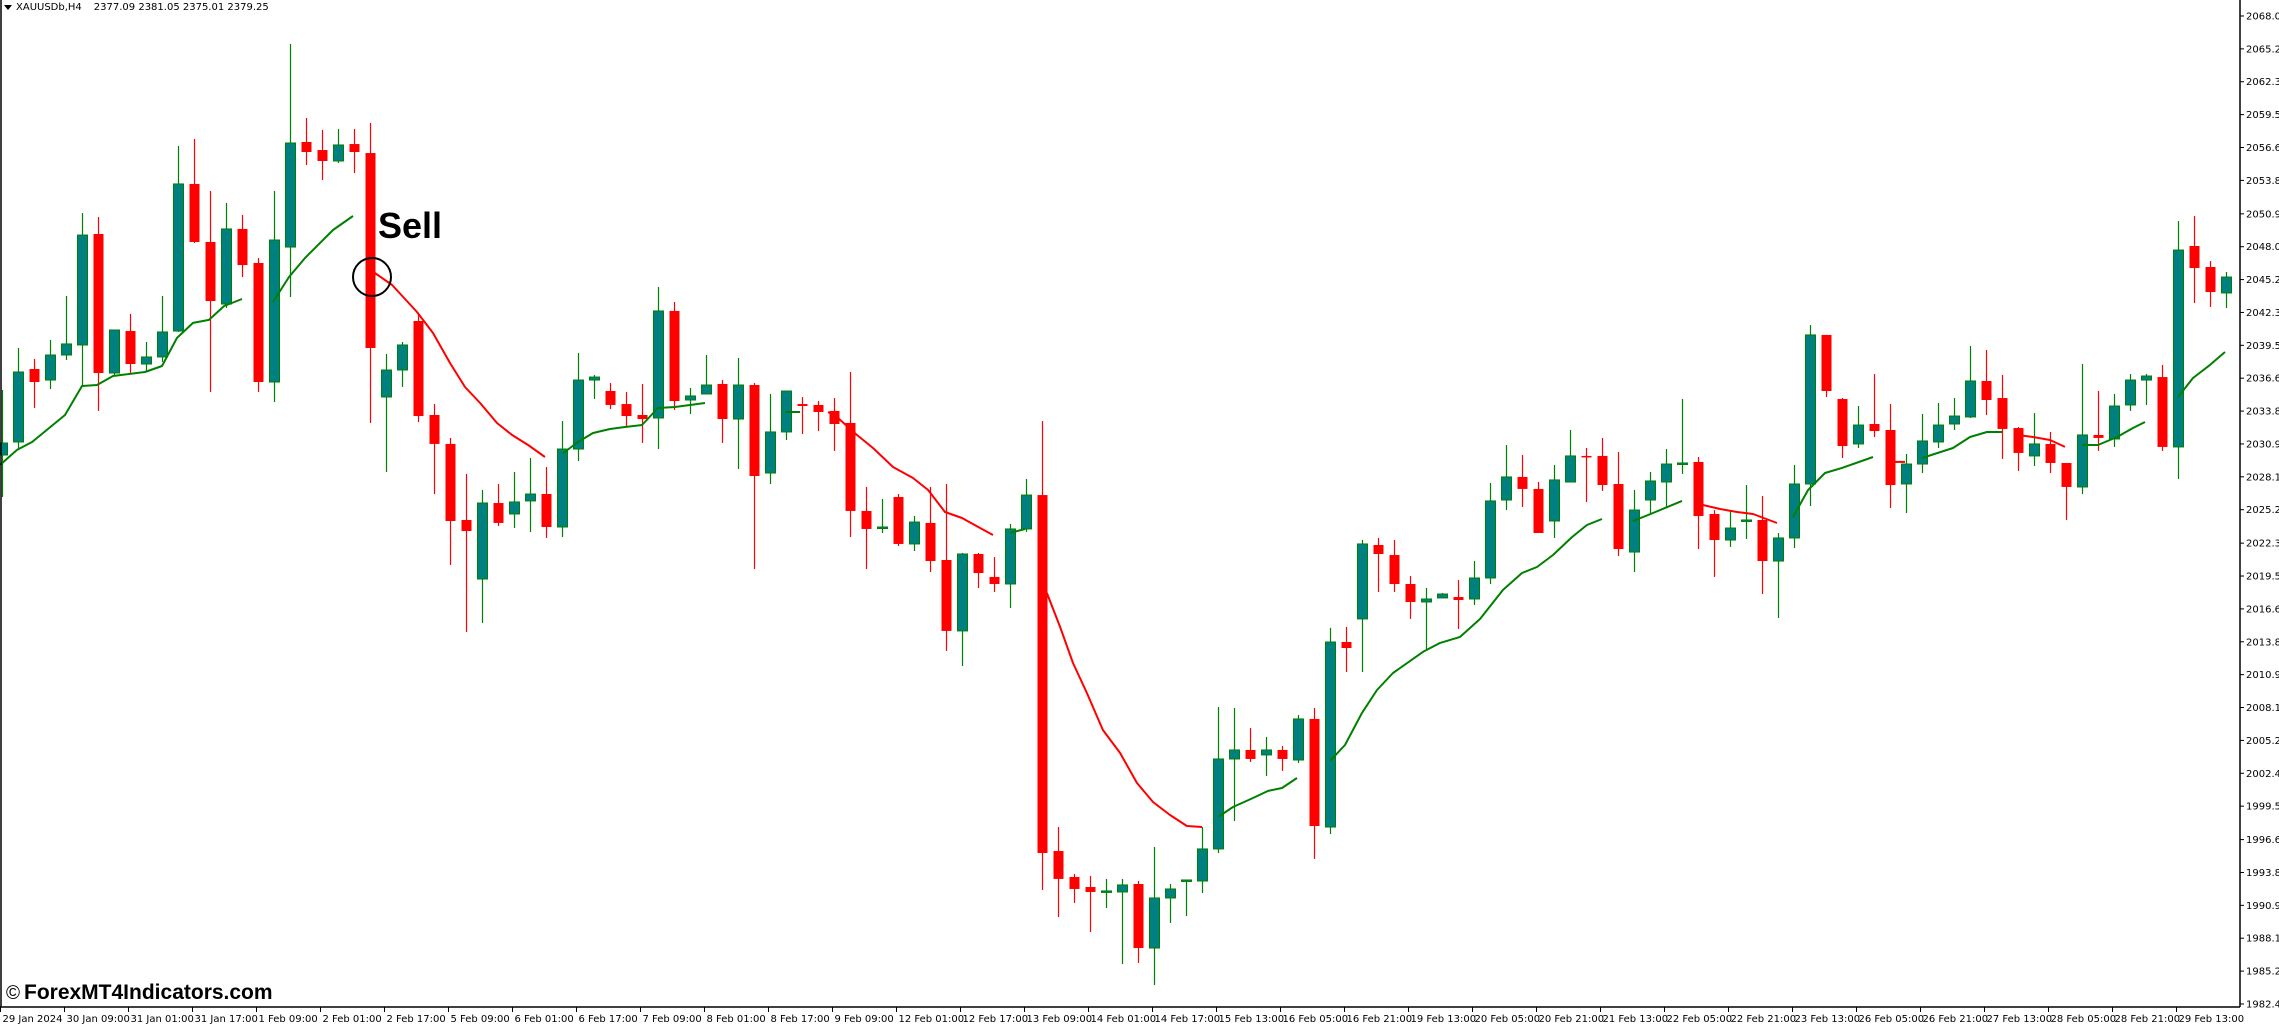 This screenshot has height=1029, width=2279. What do you see at coordinates (1380, 1019) in the screenshot?
I see `time-label: 16 Feb 21:00` at bounding box center [1380, 1019].